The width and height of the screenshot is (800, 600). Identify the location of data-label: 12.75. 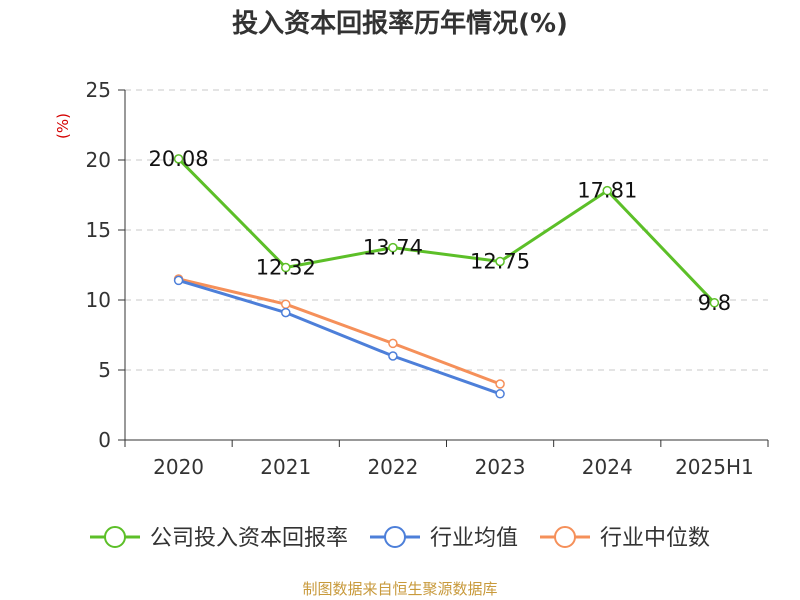
(500, 262).